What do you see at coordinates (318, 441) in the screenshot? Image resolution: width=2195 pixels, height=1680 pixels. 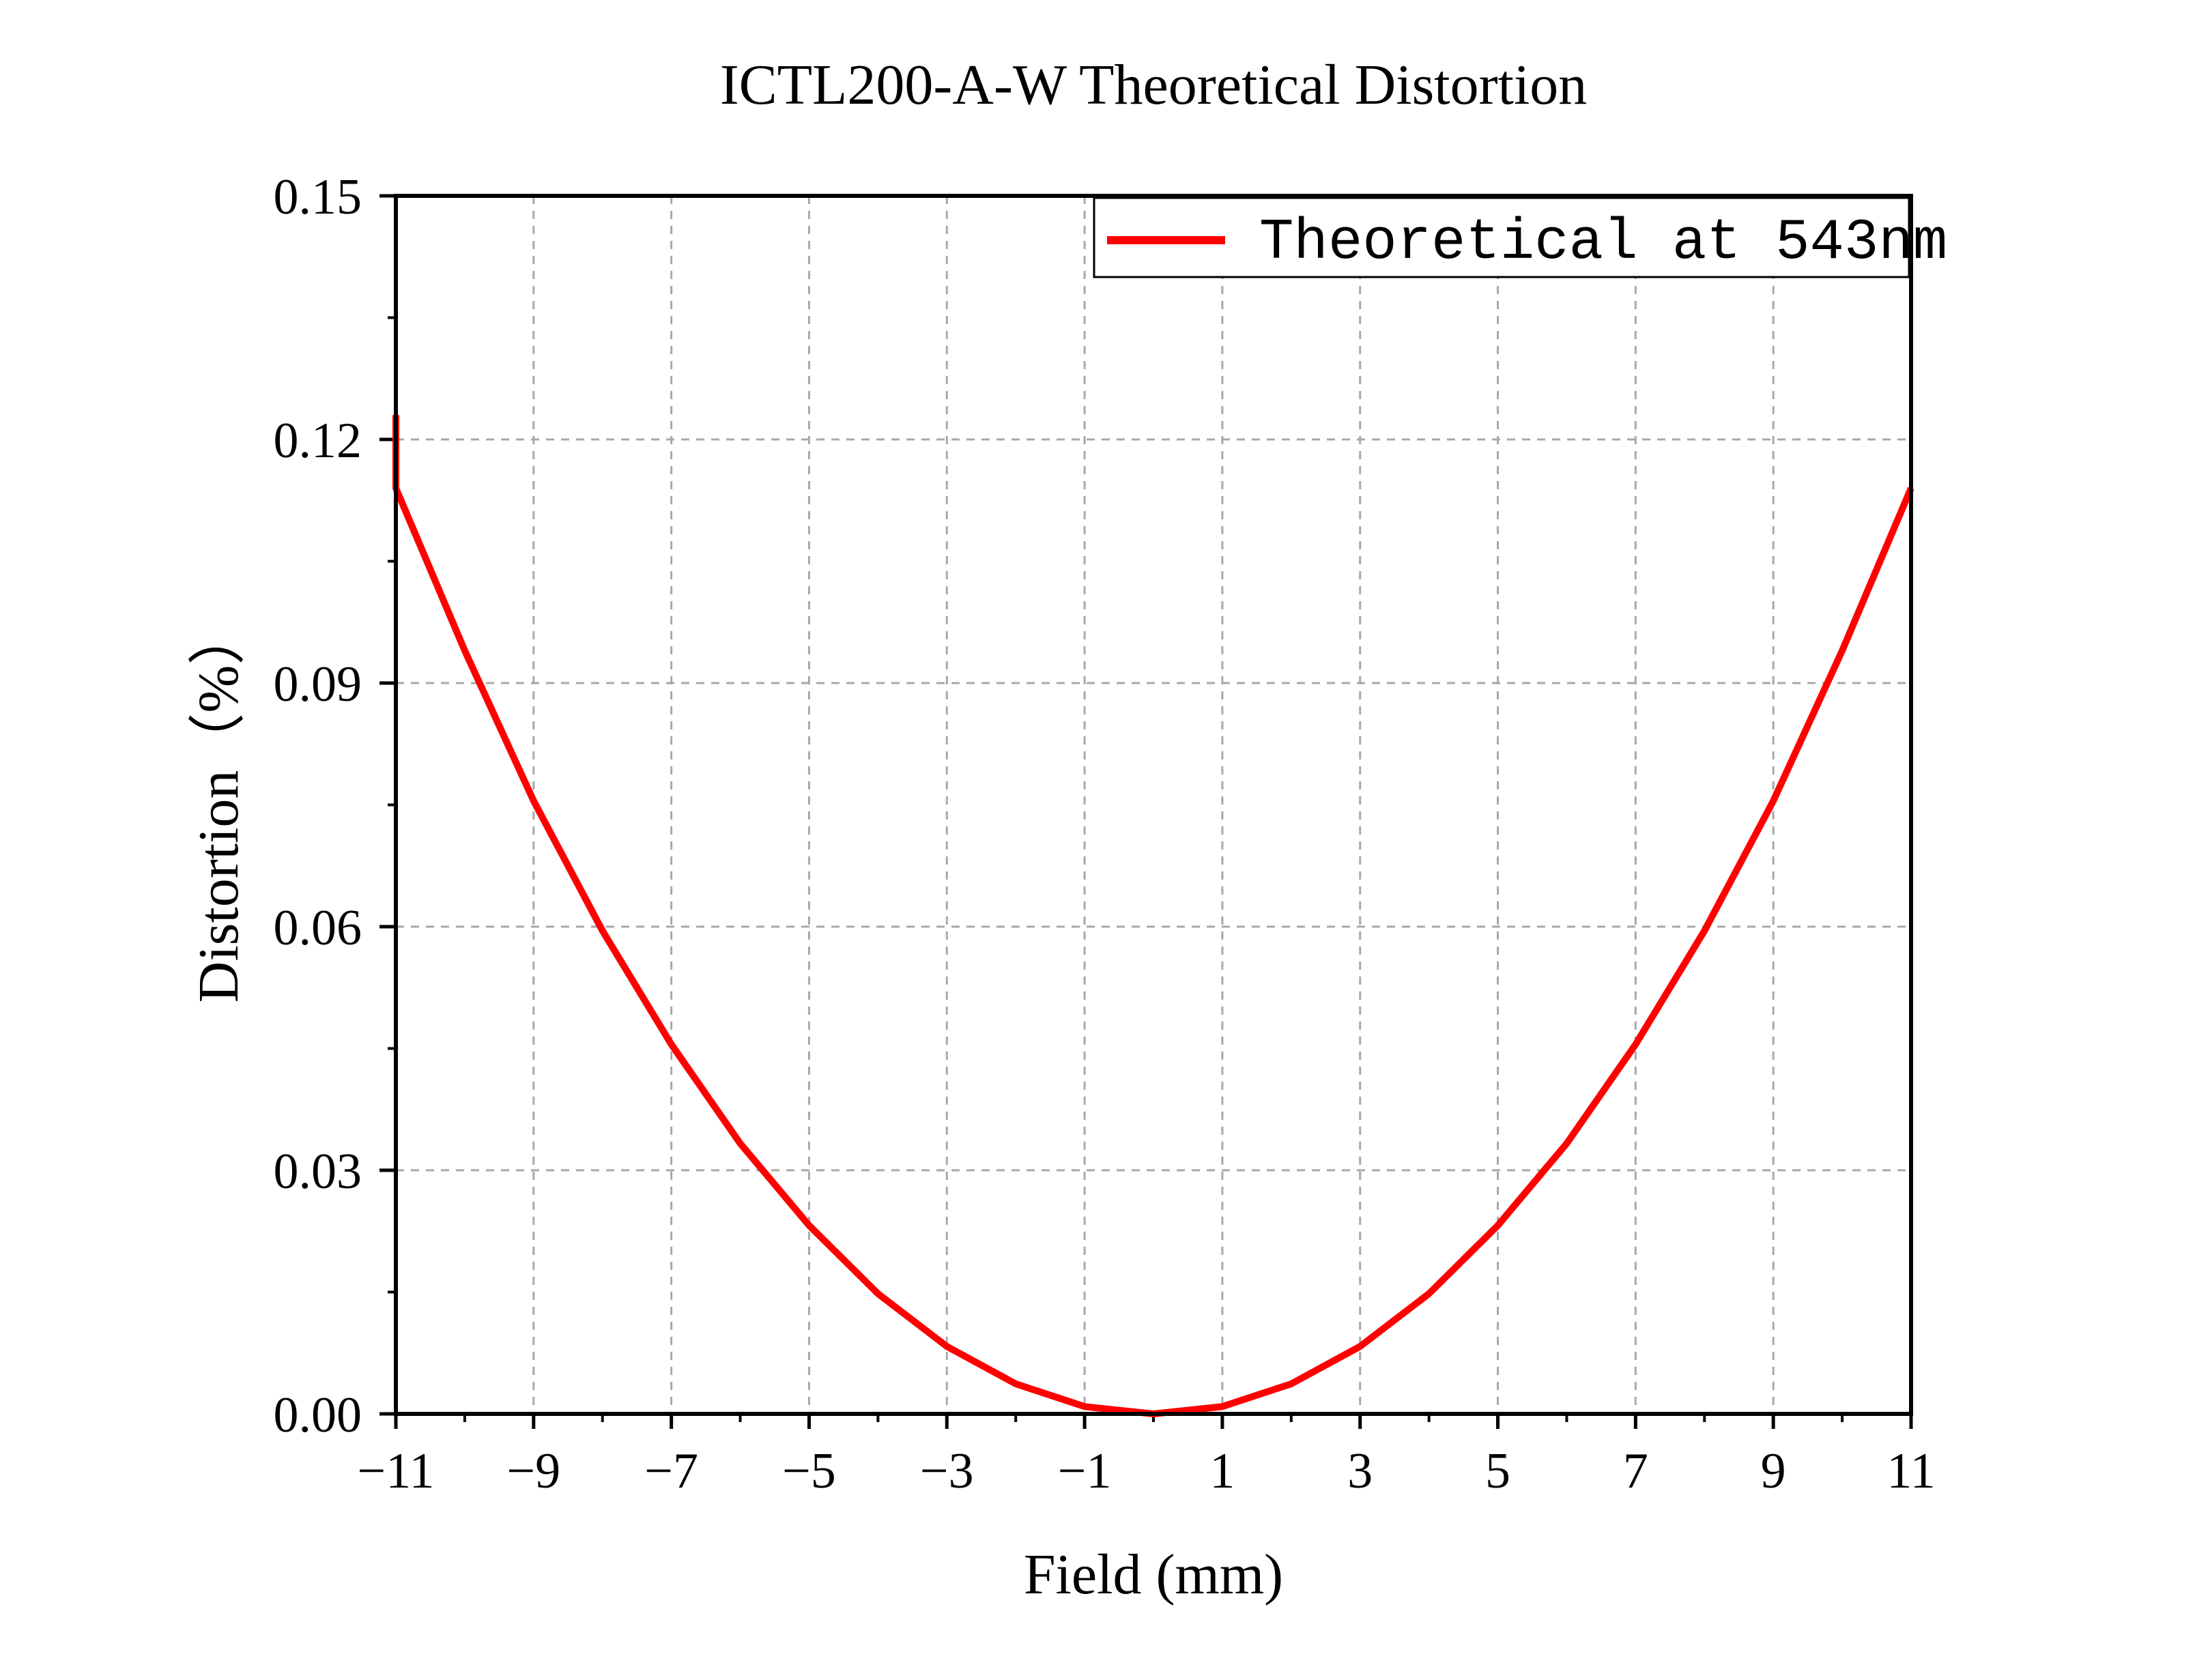 I see `y-tick-label: 0.12` at bounding box center [318, 441].